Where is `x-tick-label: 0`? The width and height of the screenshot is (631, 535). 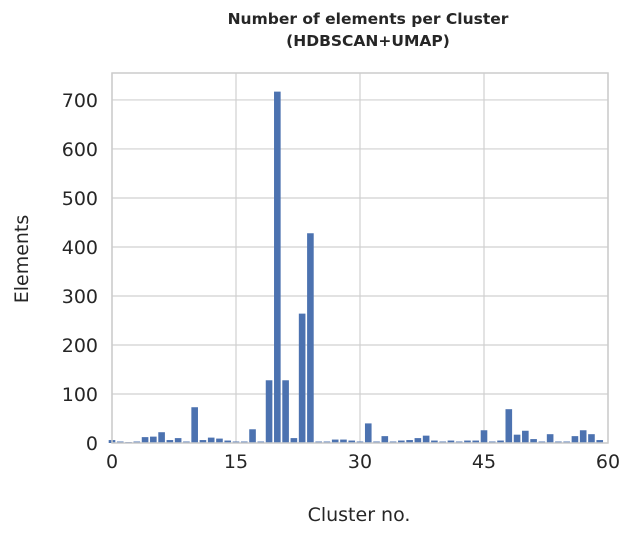
x-tick-label: 0 is located at coordinates (112, 462).